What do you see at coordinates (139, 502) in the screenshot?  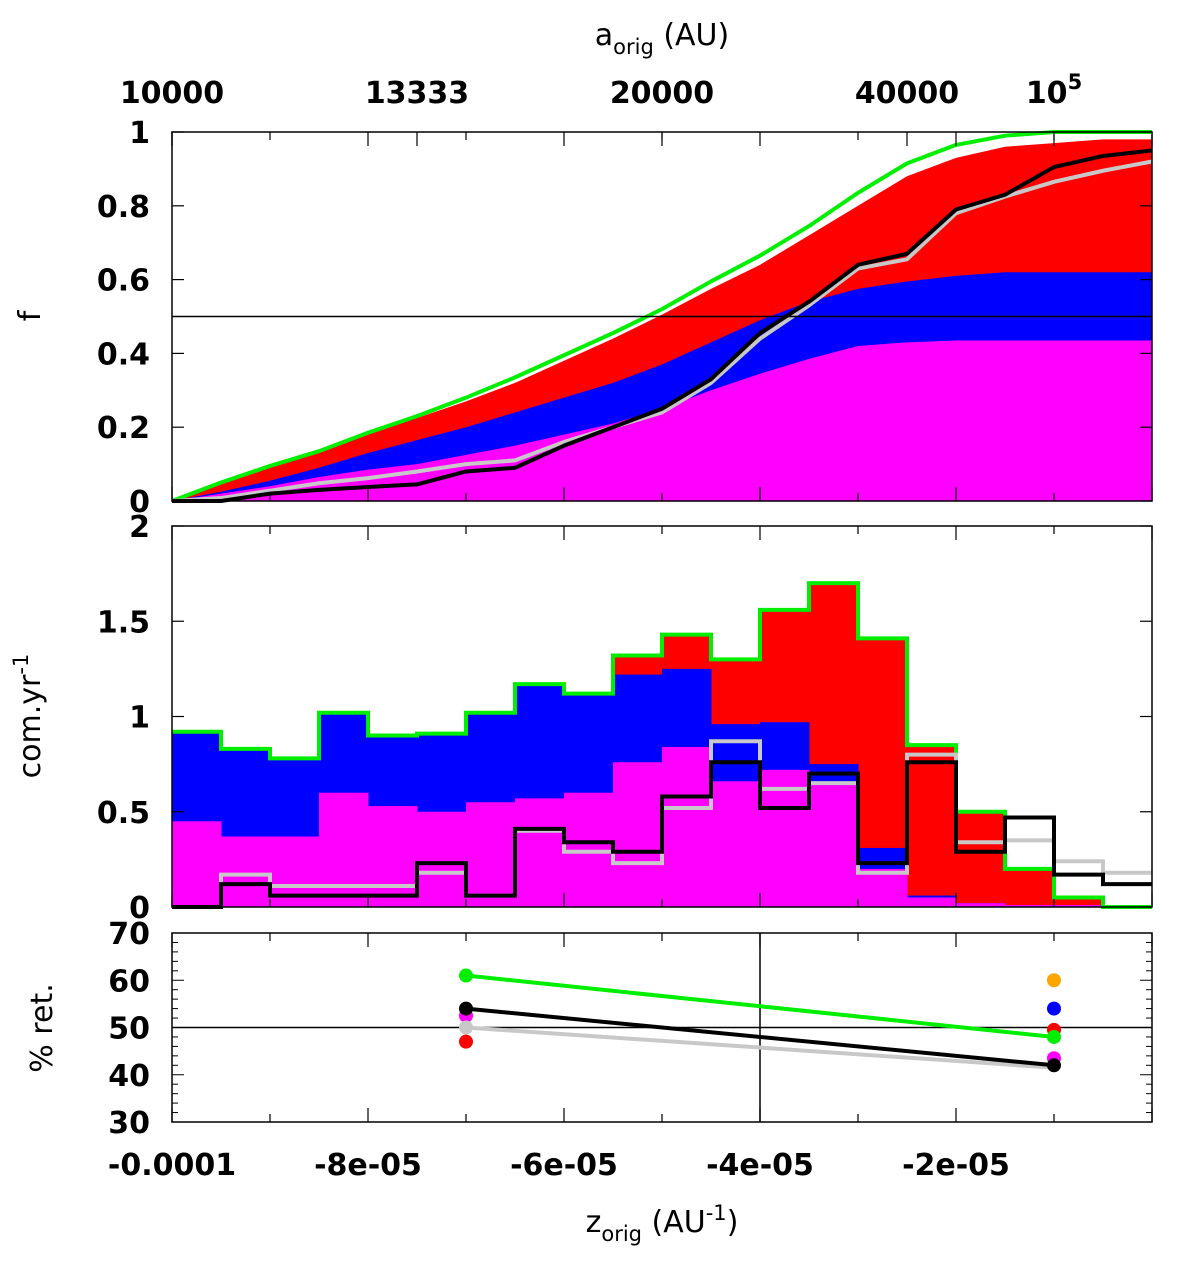 I see `cumulative-ytick-label: 0` at bounding box center [139, 502].